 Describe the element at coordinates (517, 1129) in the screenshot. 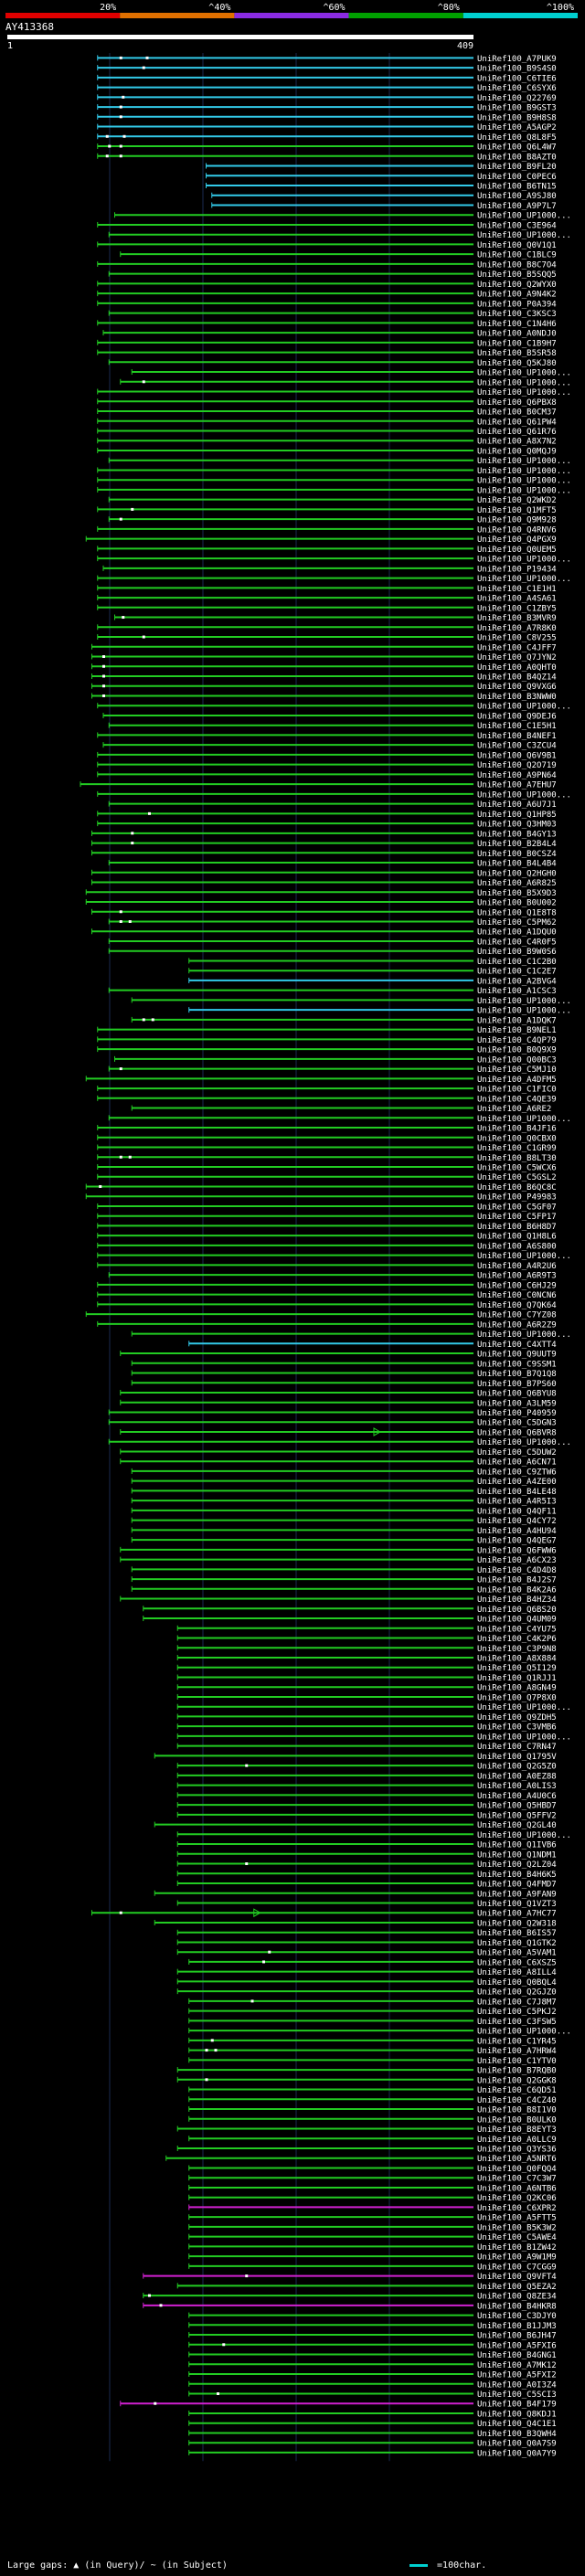

I see `hit-label: UniRef100_B4JF16` at that location.